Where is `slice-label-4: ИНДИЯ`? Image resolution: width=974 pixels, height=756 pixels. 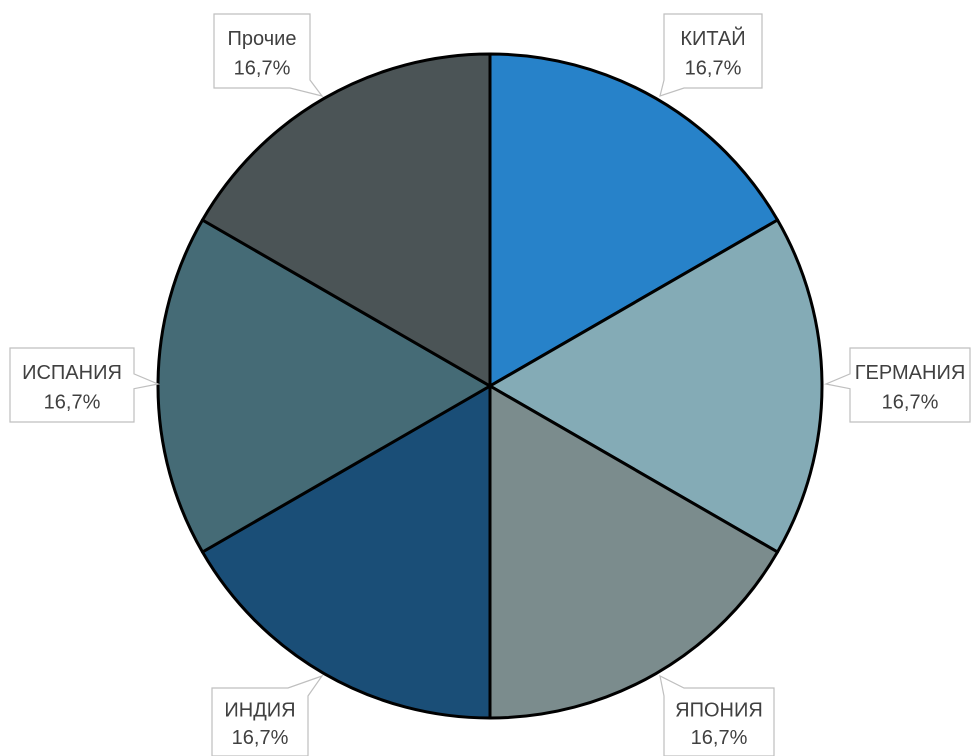 slice-label-4: ИНДИЯ is located at coordinates (259, 711).